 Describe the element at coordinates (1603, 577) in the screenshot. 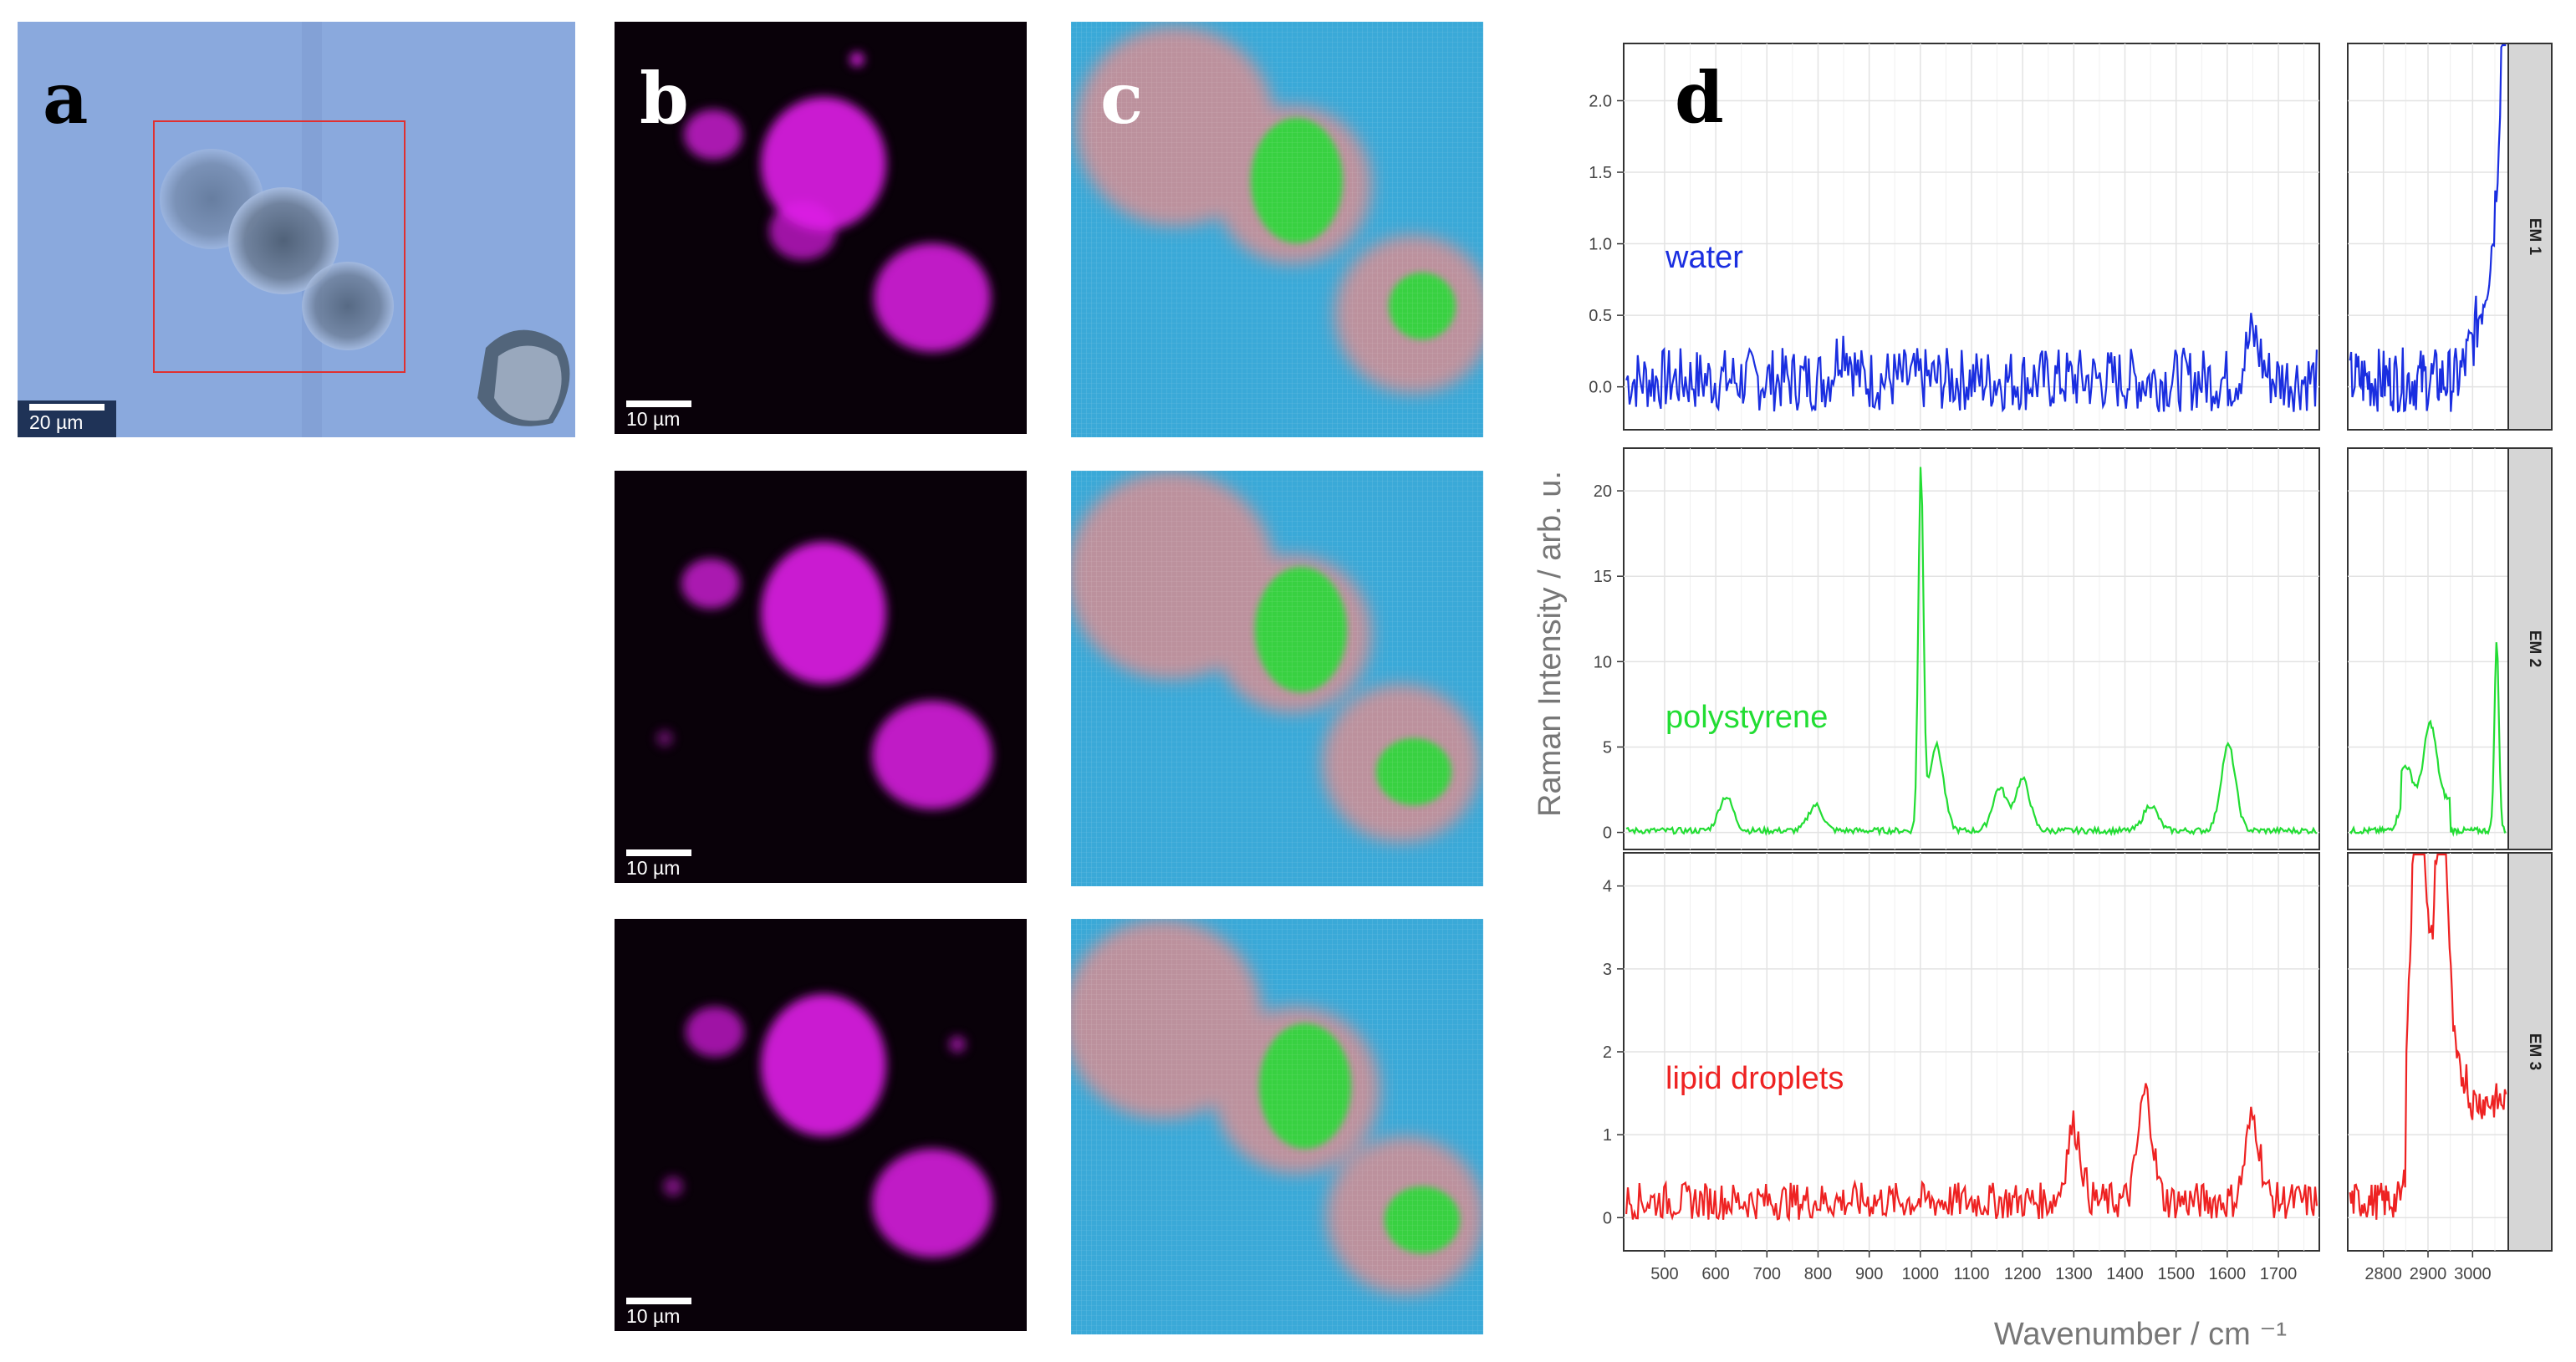

I see `y-tick-label: 15` at that location.